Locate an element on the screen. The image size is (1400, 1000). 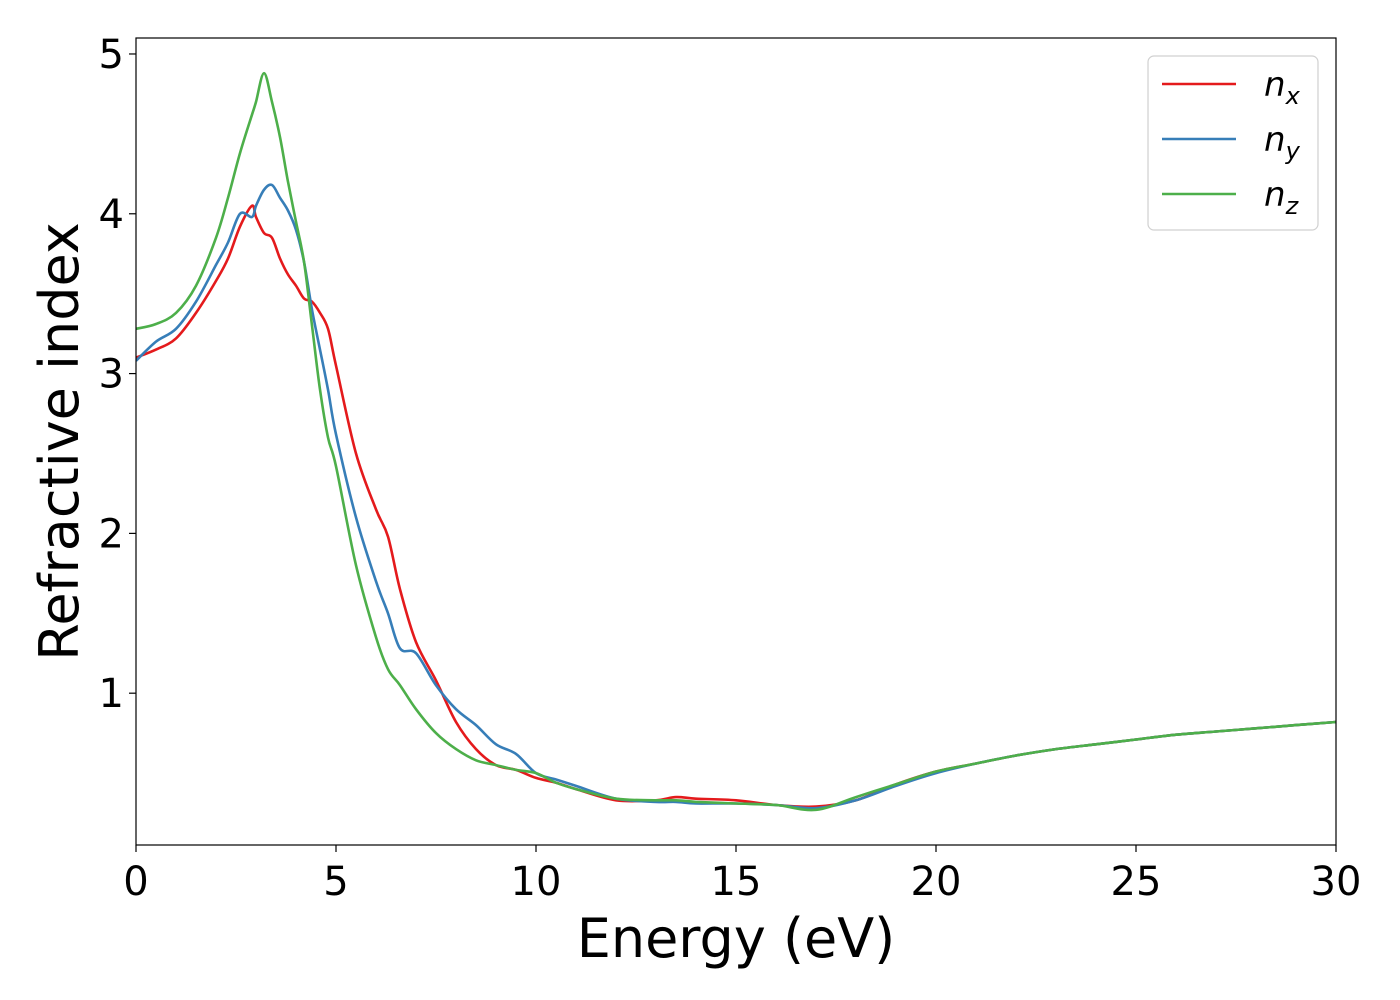
x-tick-label: 20 is located at coordinates (936, 882).